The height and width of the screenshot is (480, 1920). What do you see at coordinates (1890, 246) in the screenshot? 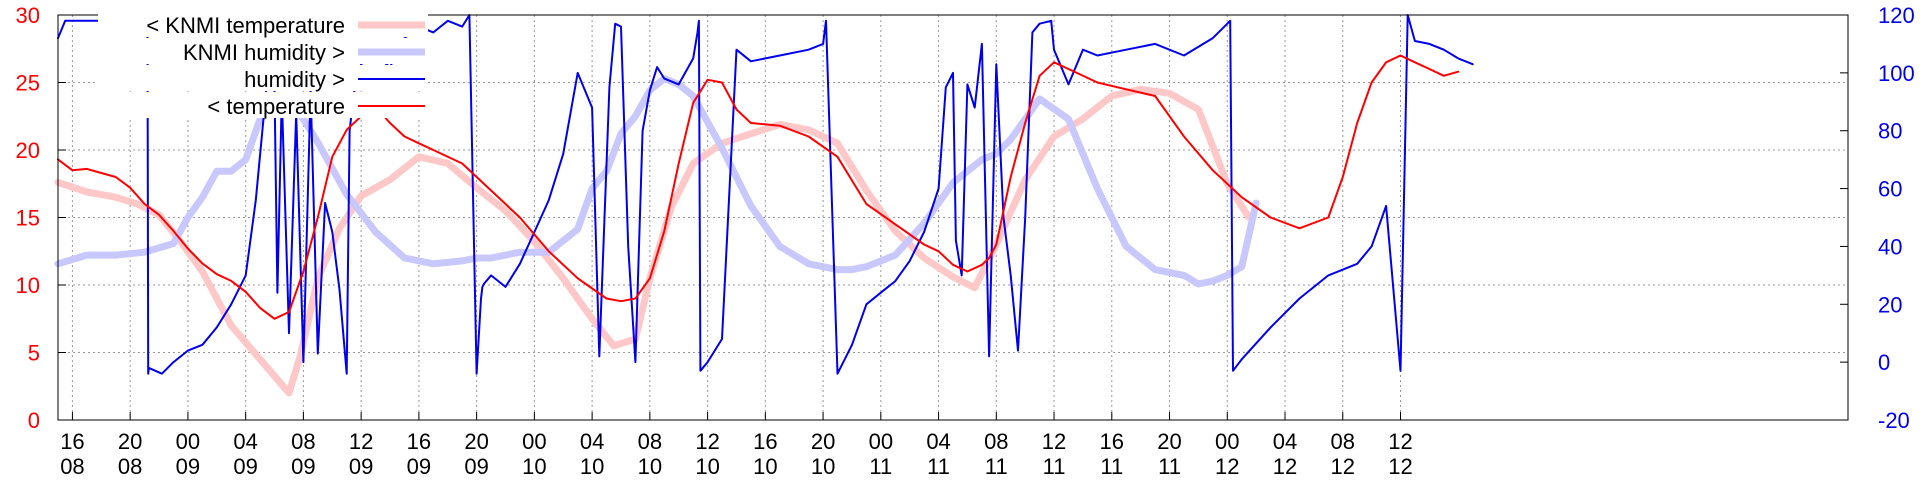
I see `right-axis-tick-label: 40` at bounding box center [1890, 246].